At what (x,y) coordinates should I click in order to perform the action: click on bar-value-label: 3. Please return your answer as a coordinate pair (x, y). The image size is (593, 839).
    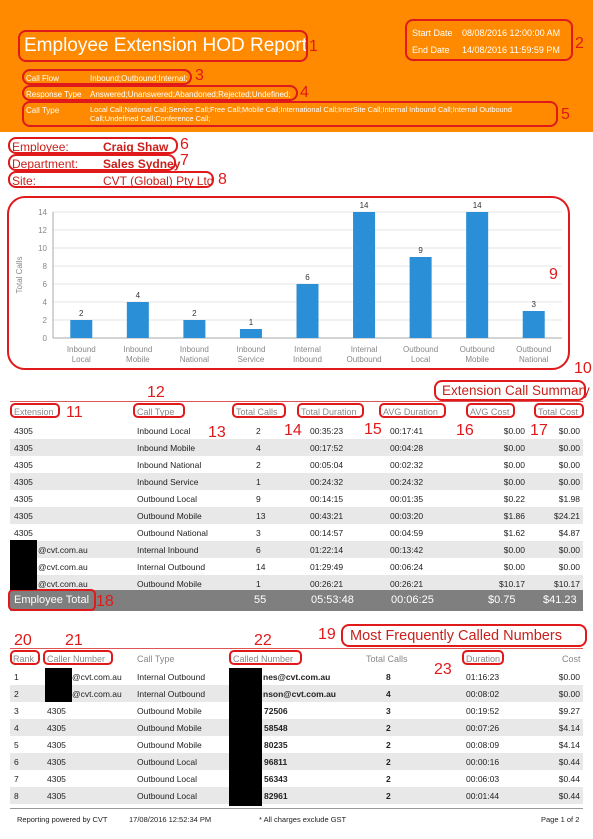
    Looking at the image, I should click on (533, 304).